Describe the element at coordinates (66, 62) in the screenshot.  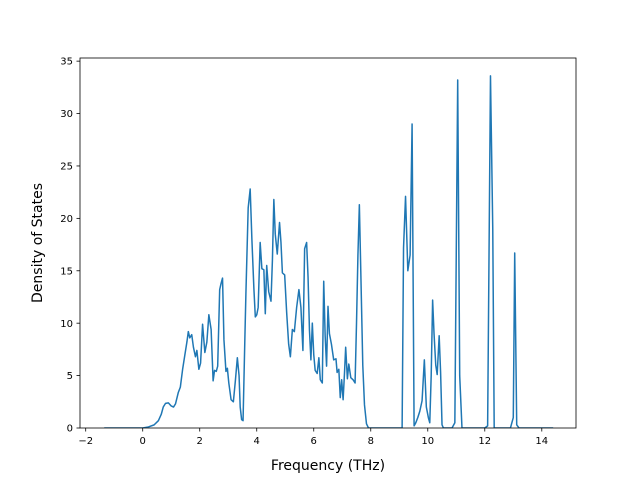
I see `y-tick-label: 35` at that location.